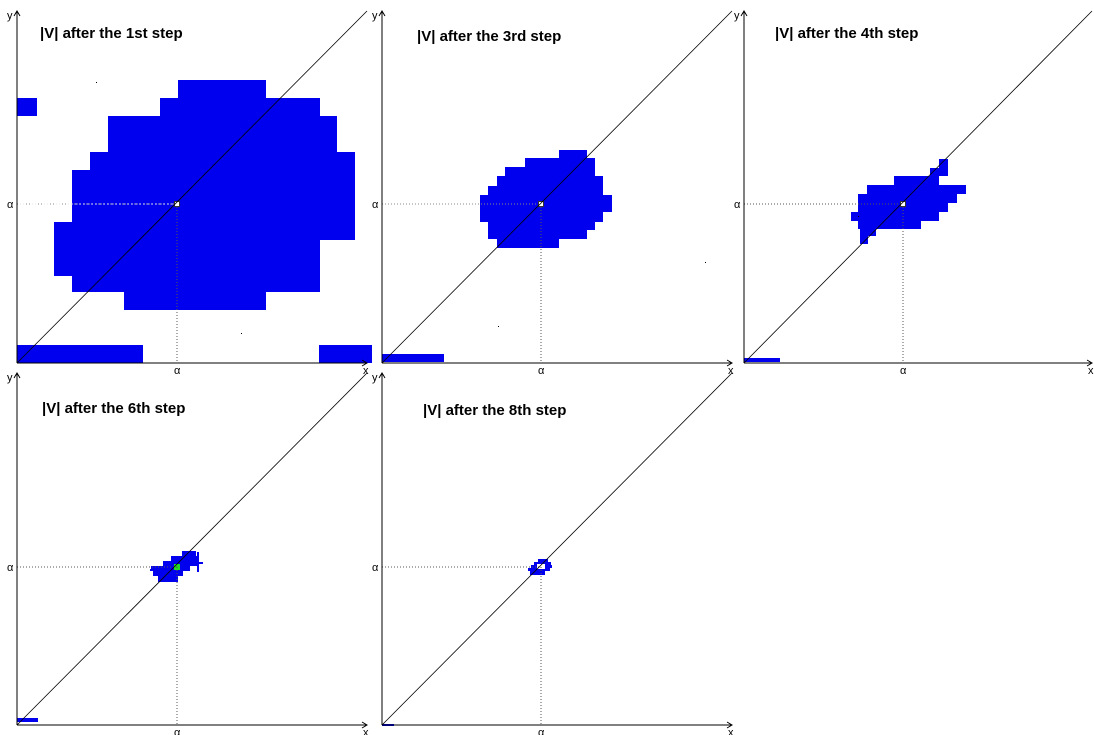  What do you see at coordinates (846, 33) in the screenshot?
I see `panel-title: |V| after the 4th step` at bounding box center [846, 33].